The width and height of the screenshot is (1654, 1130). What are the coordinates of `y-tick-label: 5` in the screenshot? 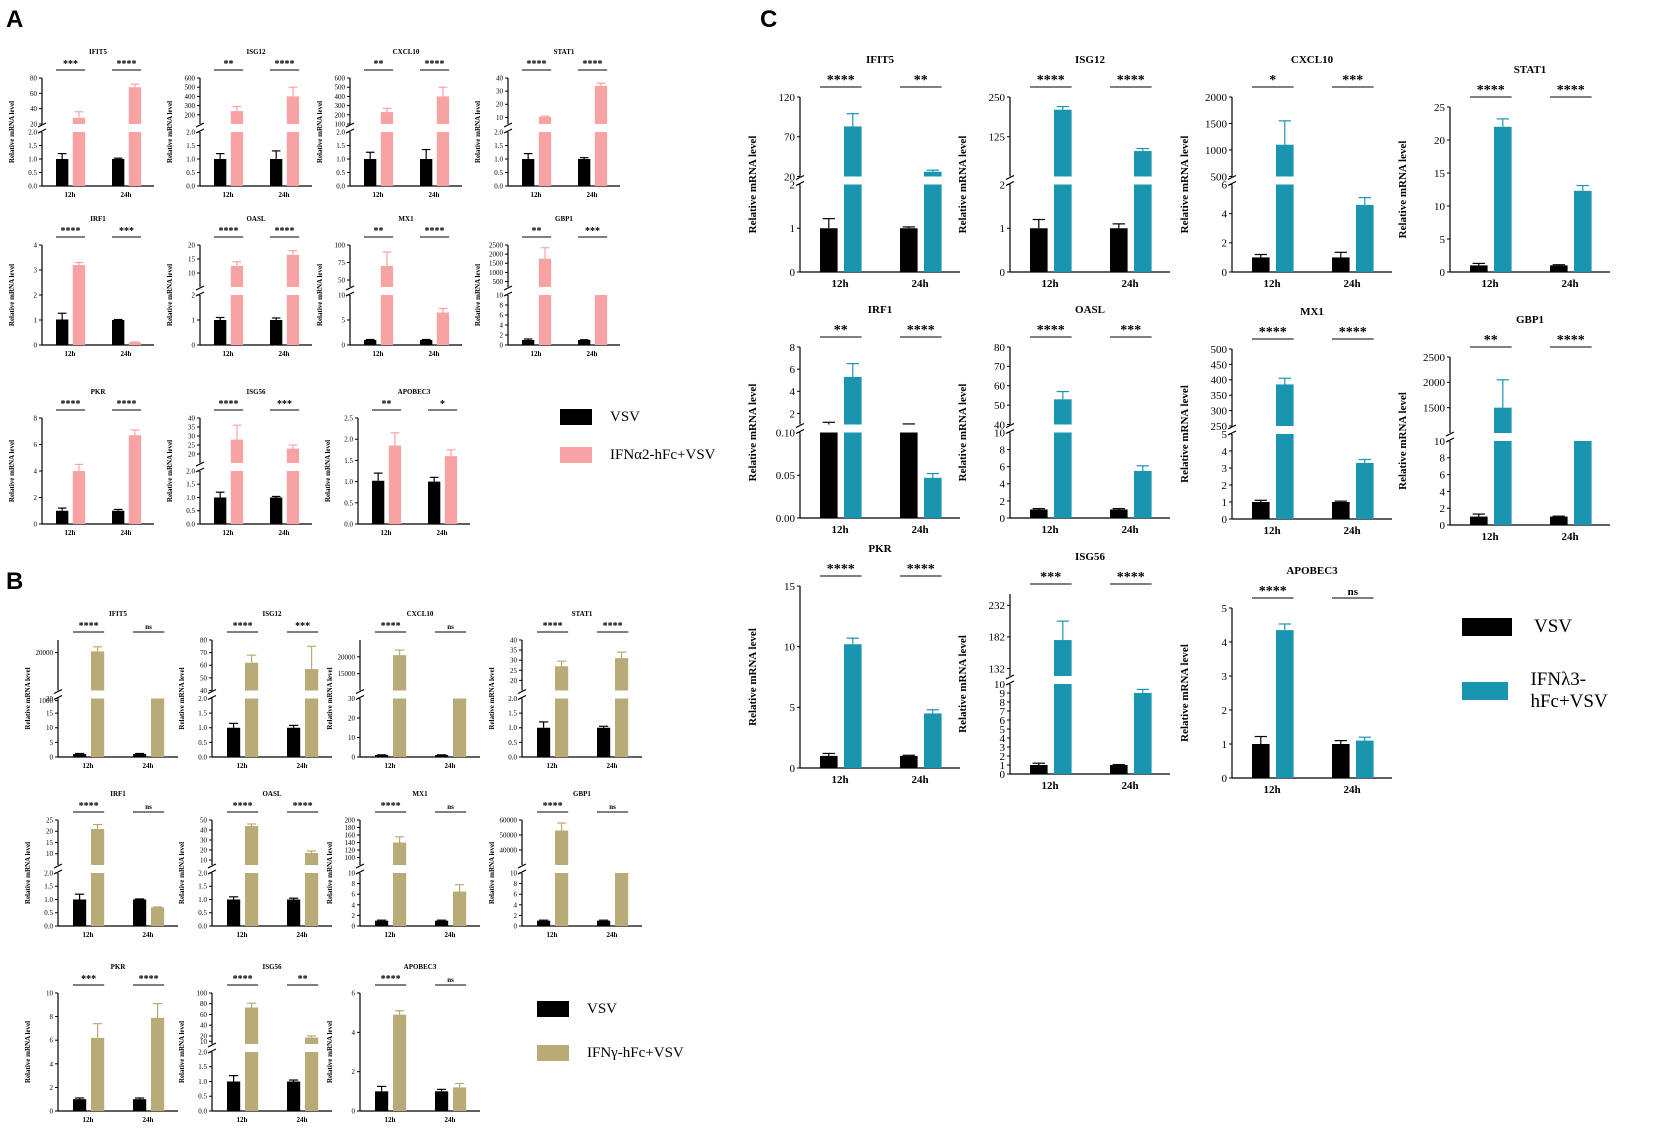 It's located at (1225, 435).